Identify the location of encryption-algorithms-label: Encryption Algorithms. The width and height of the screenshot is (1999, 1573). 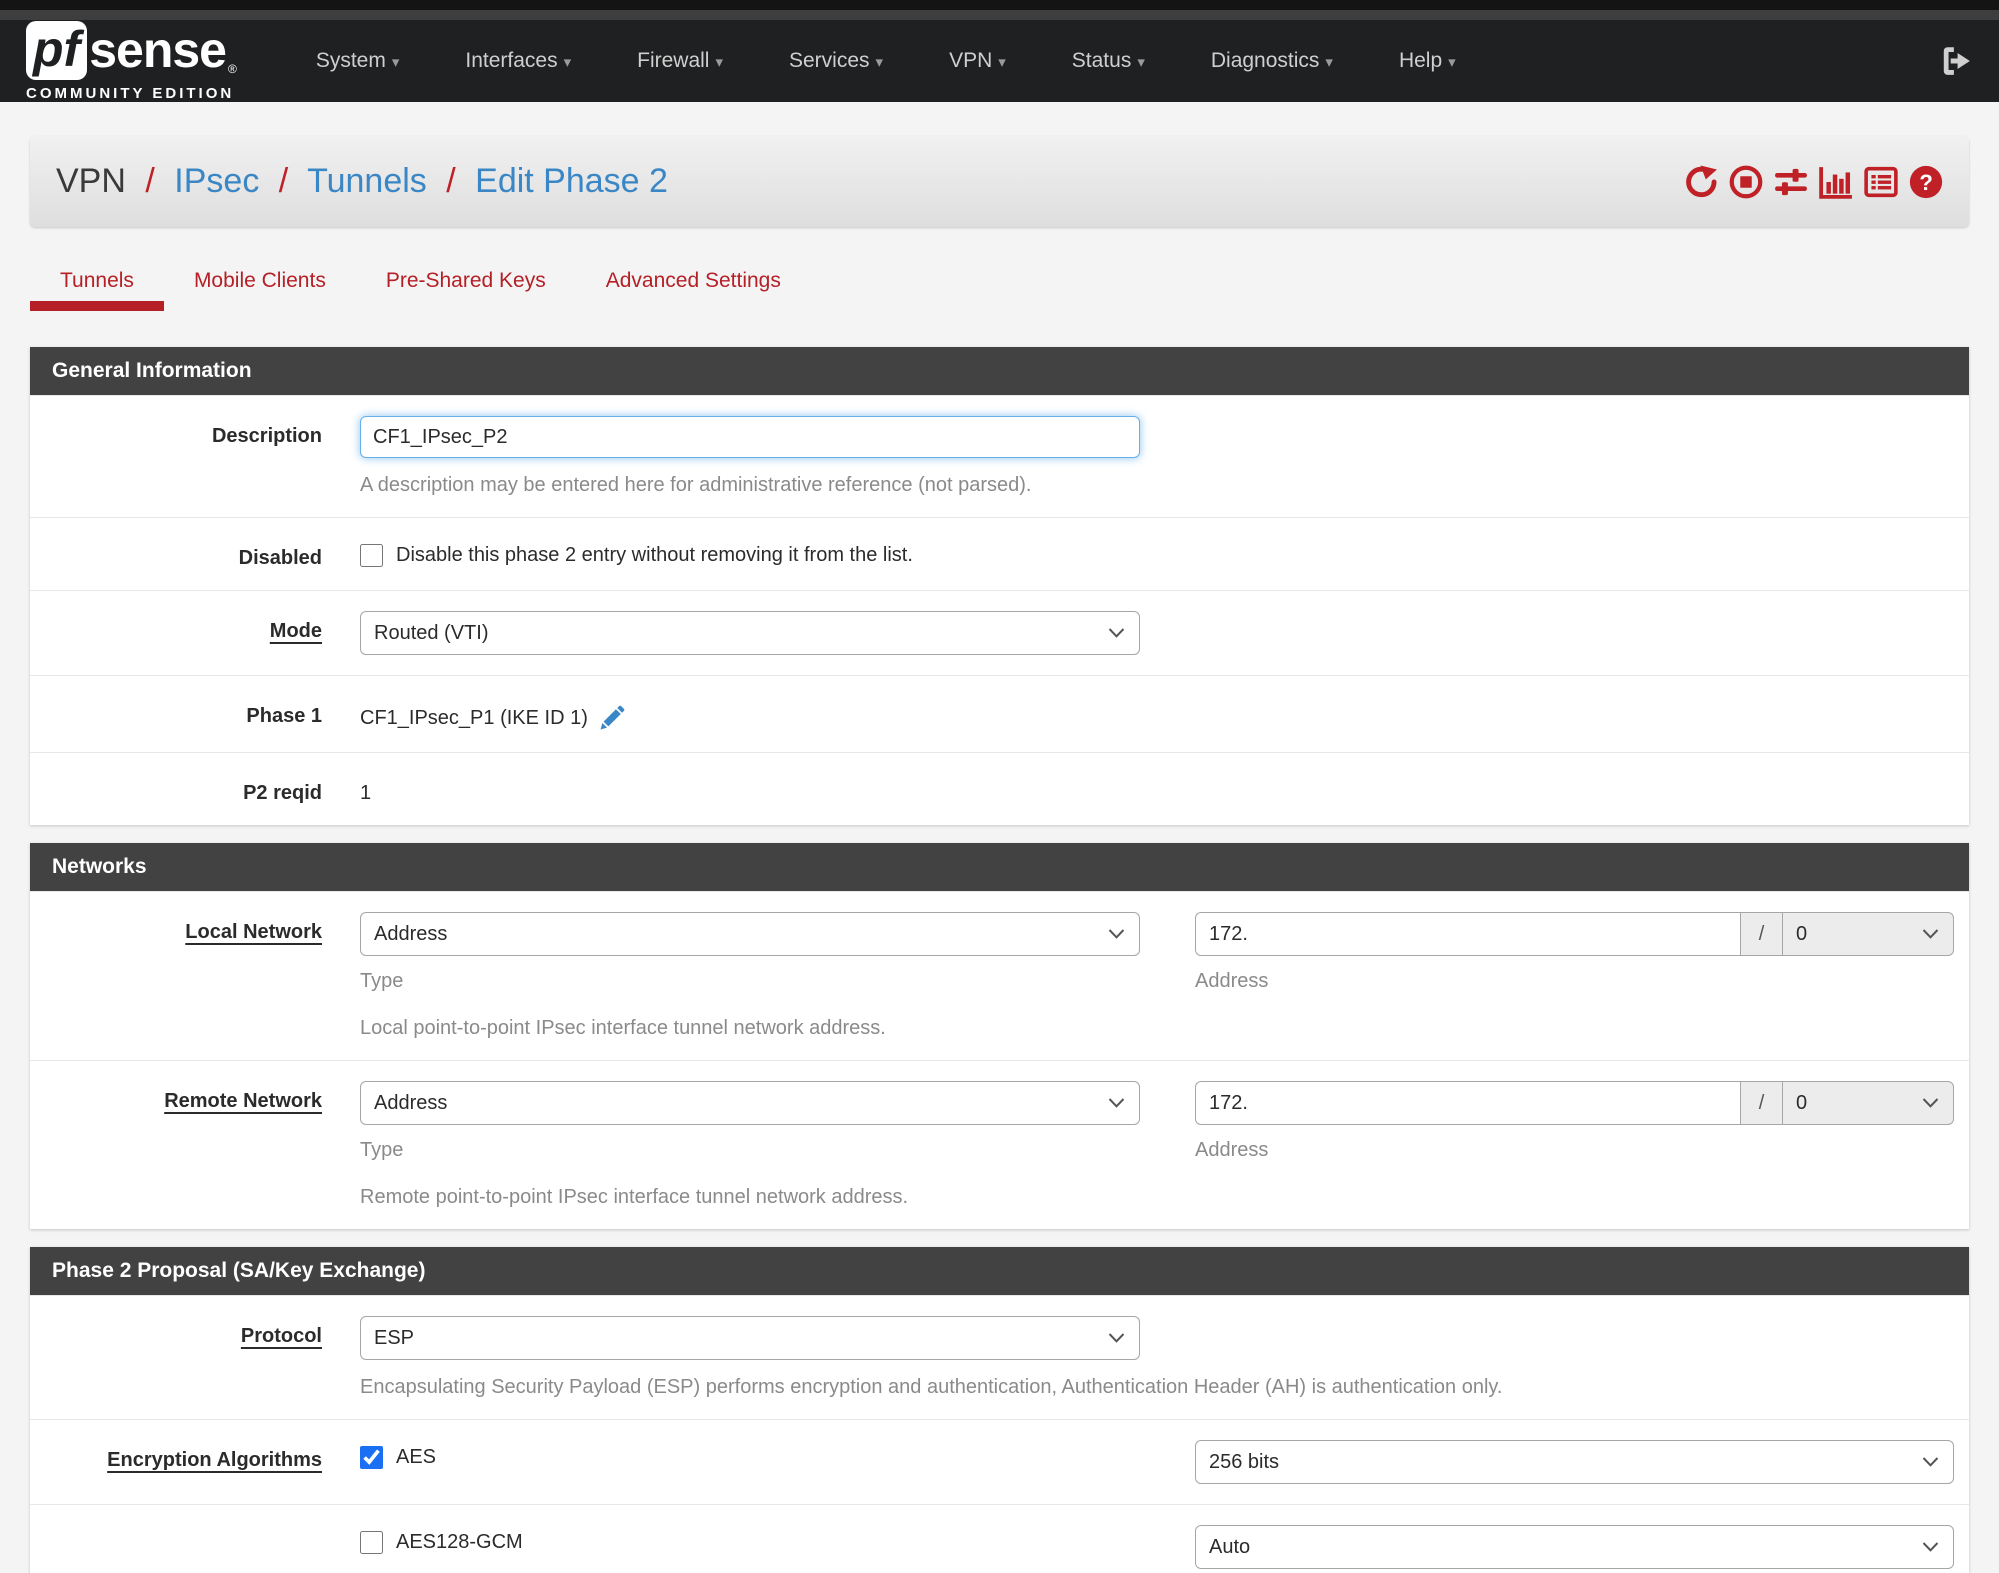
(214, 1460).